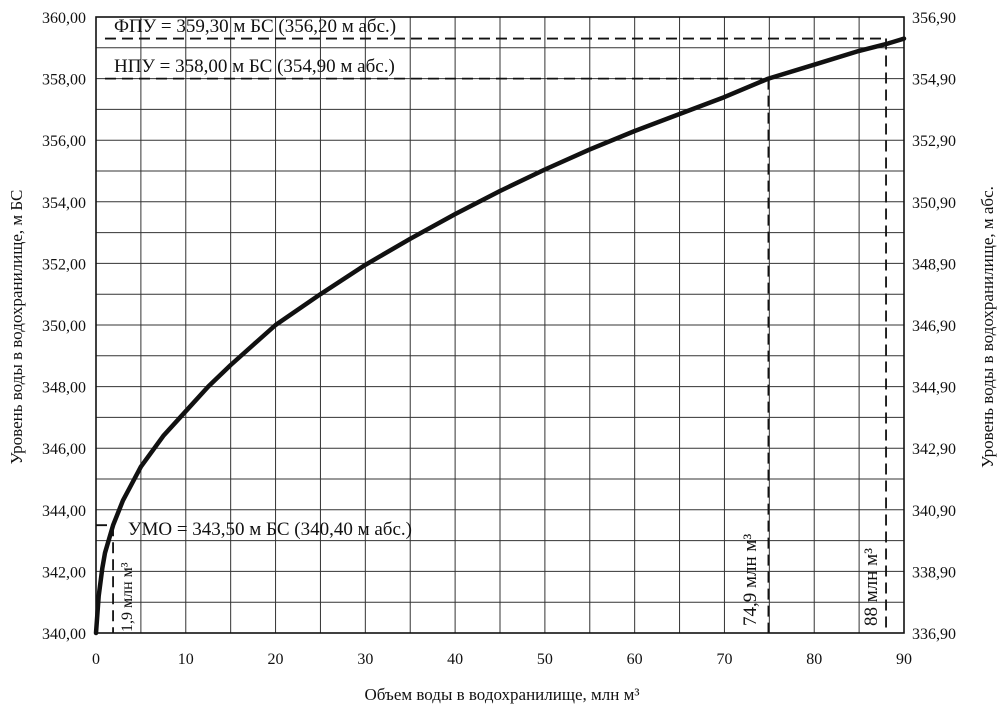 The height and width of the screenshot is (717, 1004). Describe the element at coordinates (64, 511) in the screenshot. I see `y-tick-label-left: 344,00` at that location.